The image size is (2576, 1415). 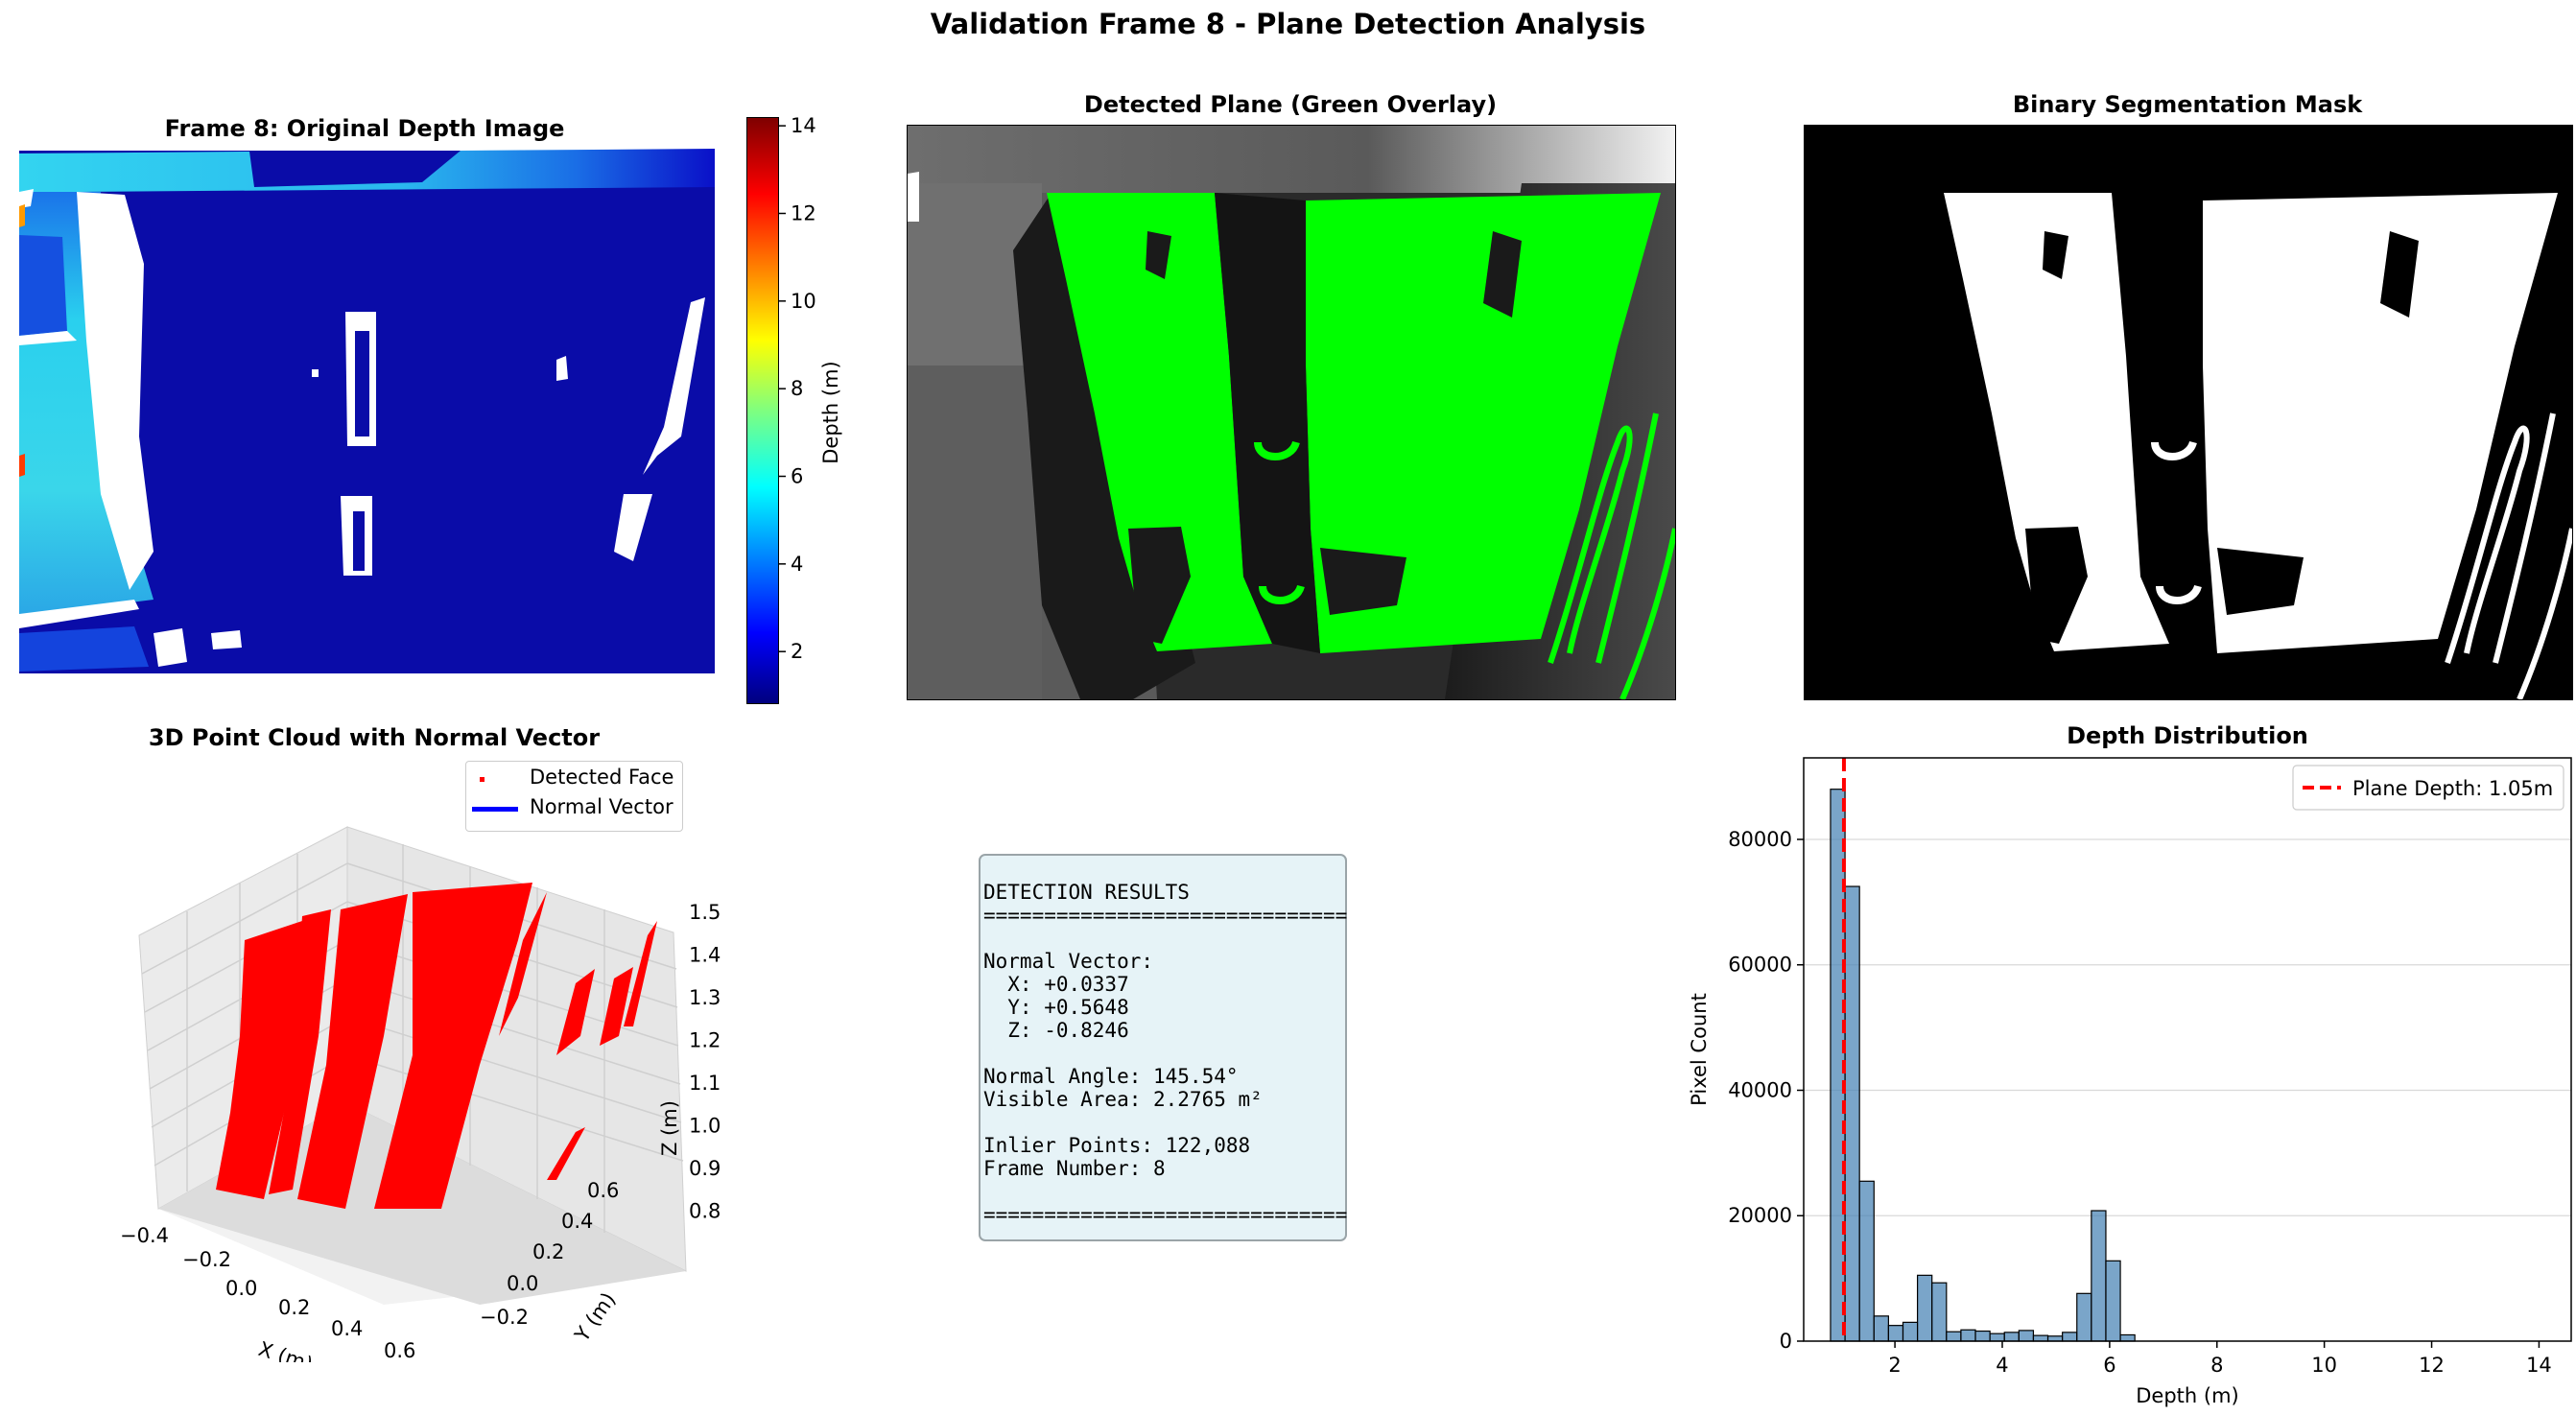 What do you see at coordinates (400, 1350) in the screenshot?
I see `x-tick-label: 0.6` at bounding box center [400, 1350].